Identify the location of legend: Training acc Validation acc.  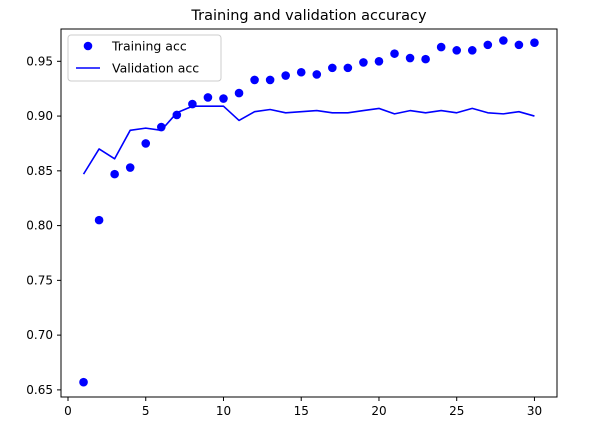
(144, 58).